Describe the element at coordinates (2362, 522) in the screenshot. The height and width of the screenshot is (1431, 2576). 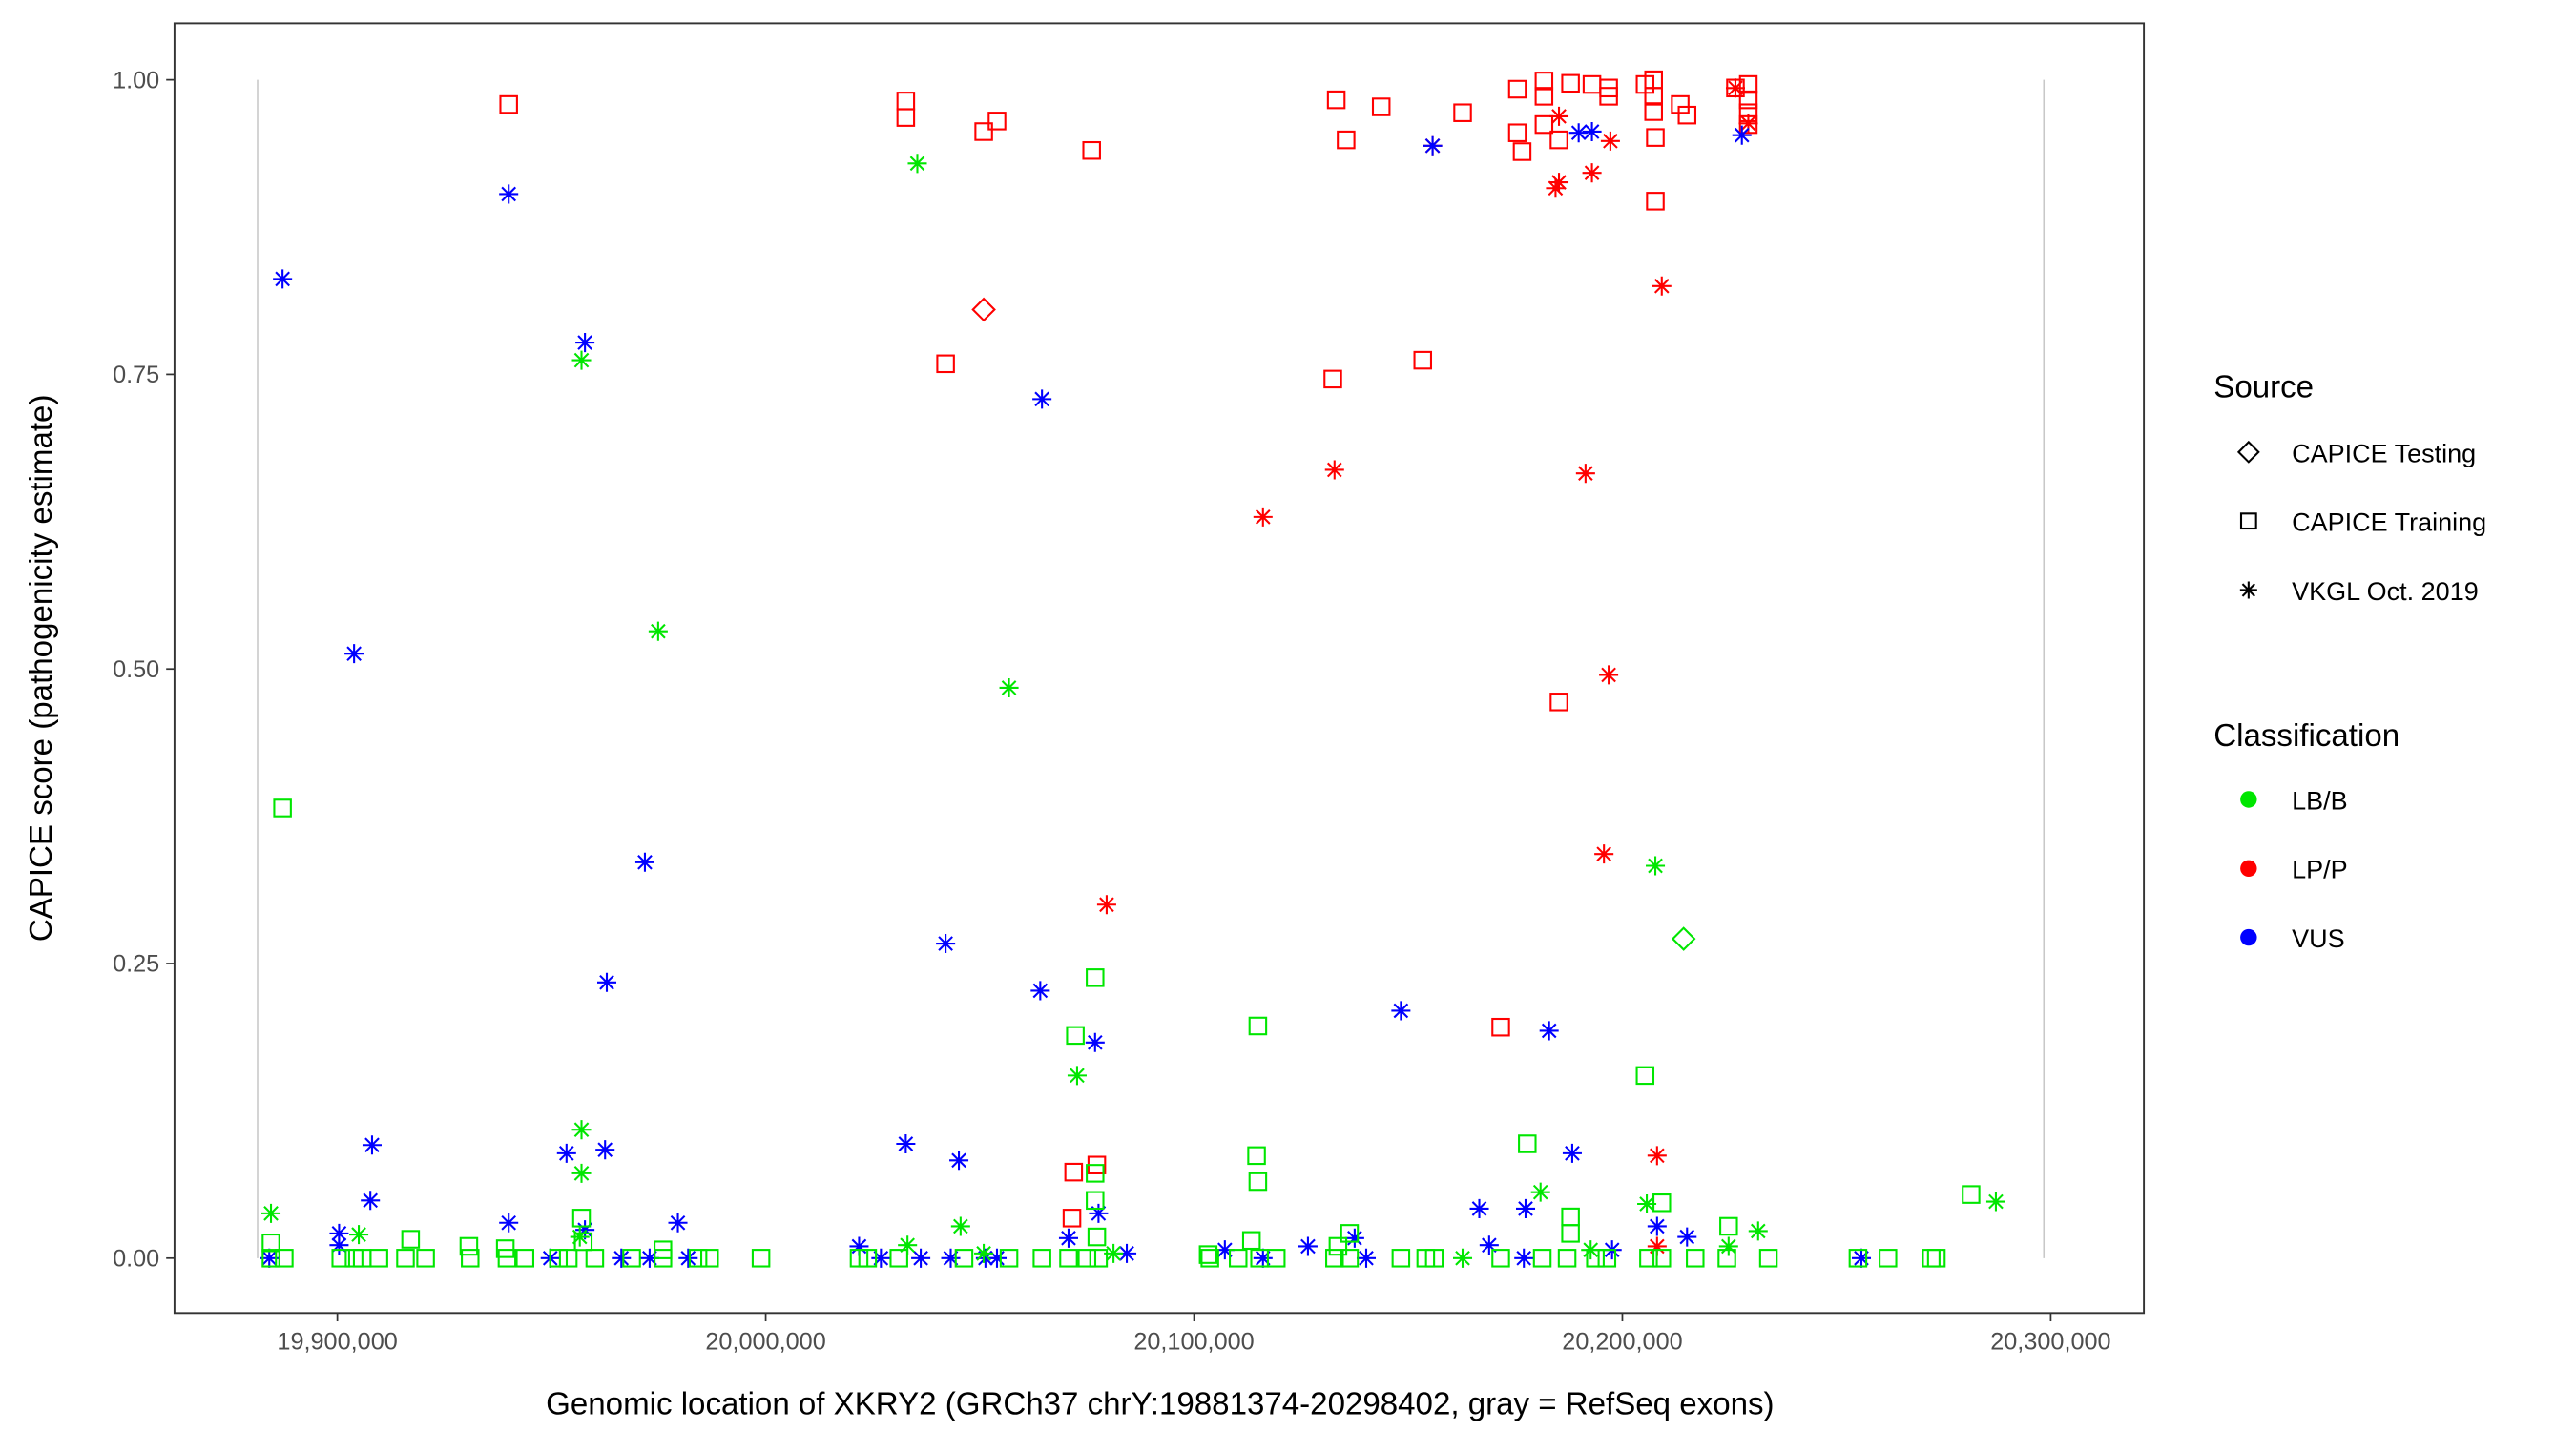
I see `legend-item-training: CAPICE Training` at that location.